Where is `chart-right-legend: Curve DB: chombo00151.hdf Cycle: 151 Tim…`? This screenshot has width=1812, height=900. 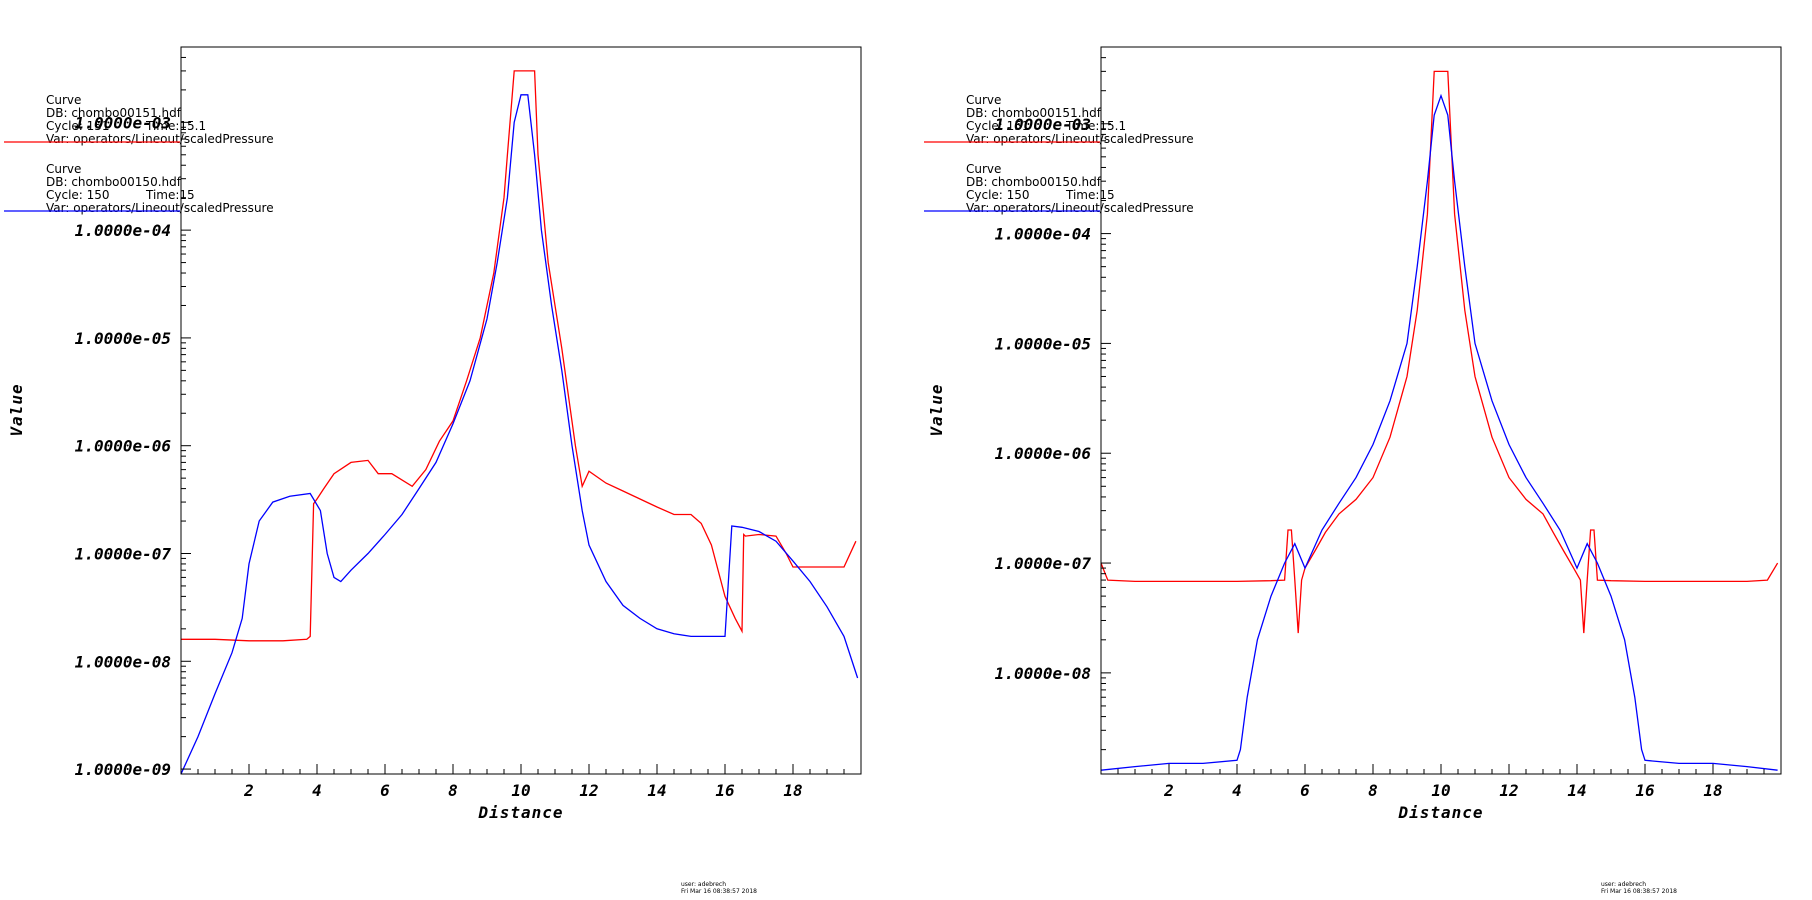 chart-right-legend: Curve DB: chombo00151.hdf Cycle: 151 Tim… is located at coordinates (1059, 154).